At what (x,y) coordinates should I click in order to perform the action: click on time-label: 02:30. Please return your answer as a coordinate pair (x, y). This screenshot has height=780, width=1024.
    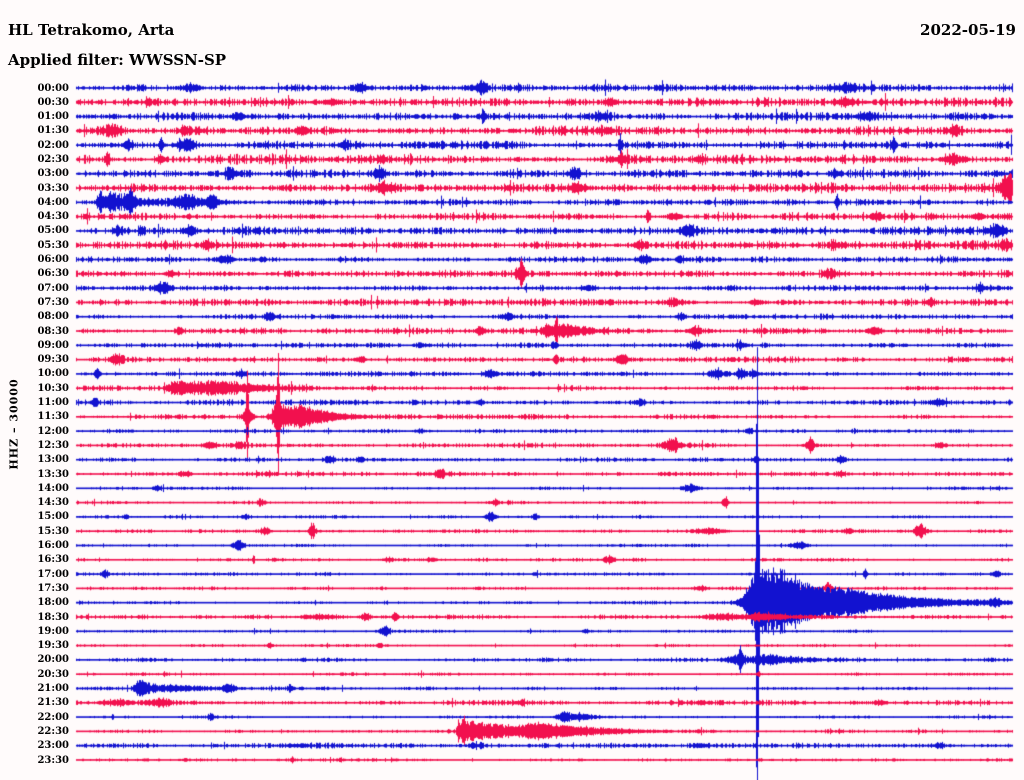
    Looking at the image, I should click on (53, 159).